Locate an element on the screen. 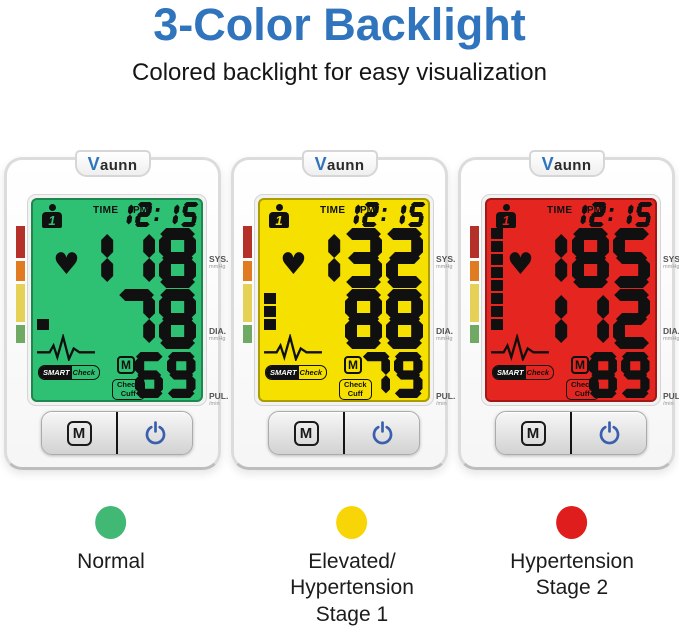  smartcheck-badge: SMART Check is located at coordinates (69, 372).